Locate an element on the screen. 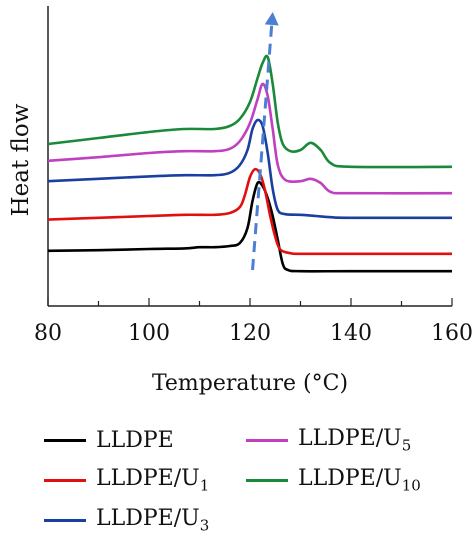  x-tick-label: 140 is located at coordinates (351, 333).